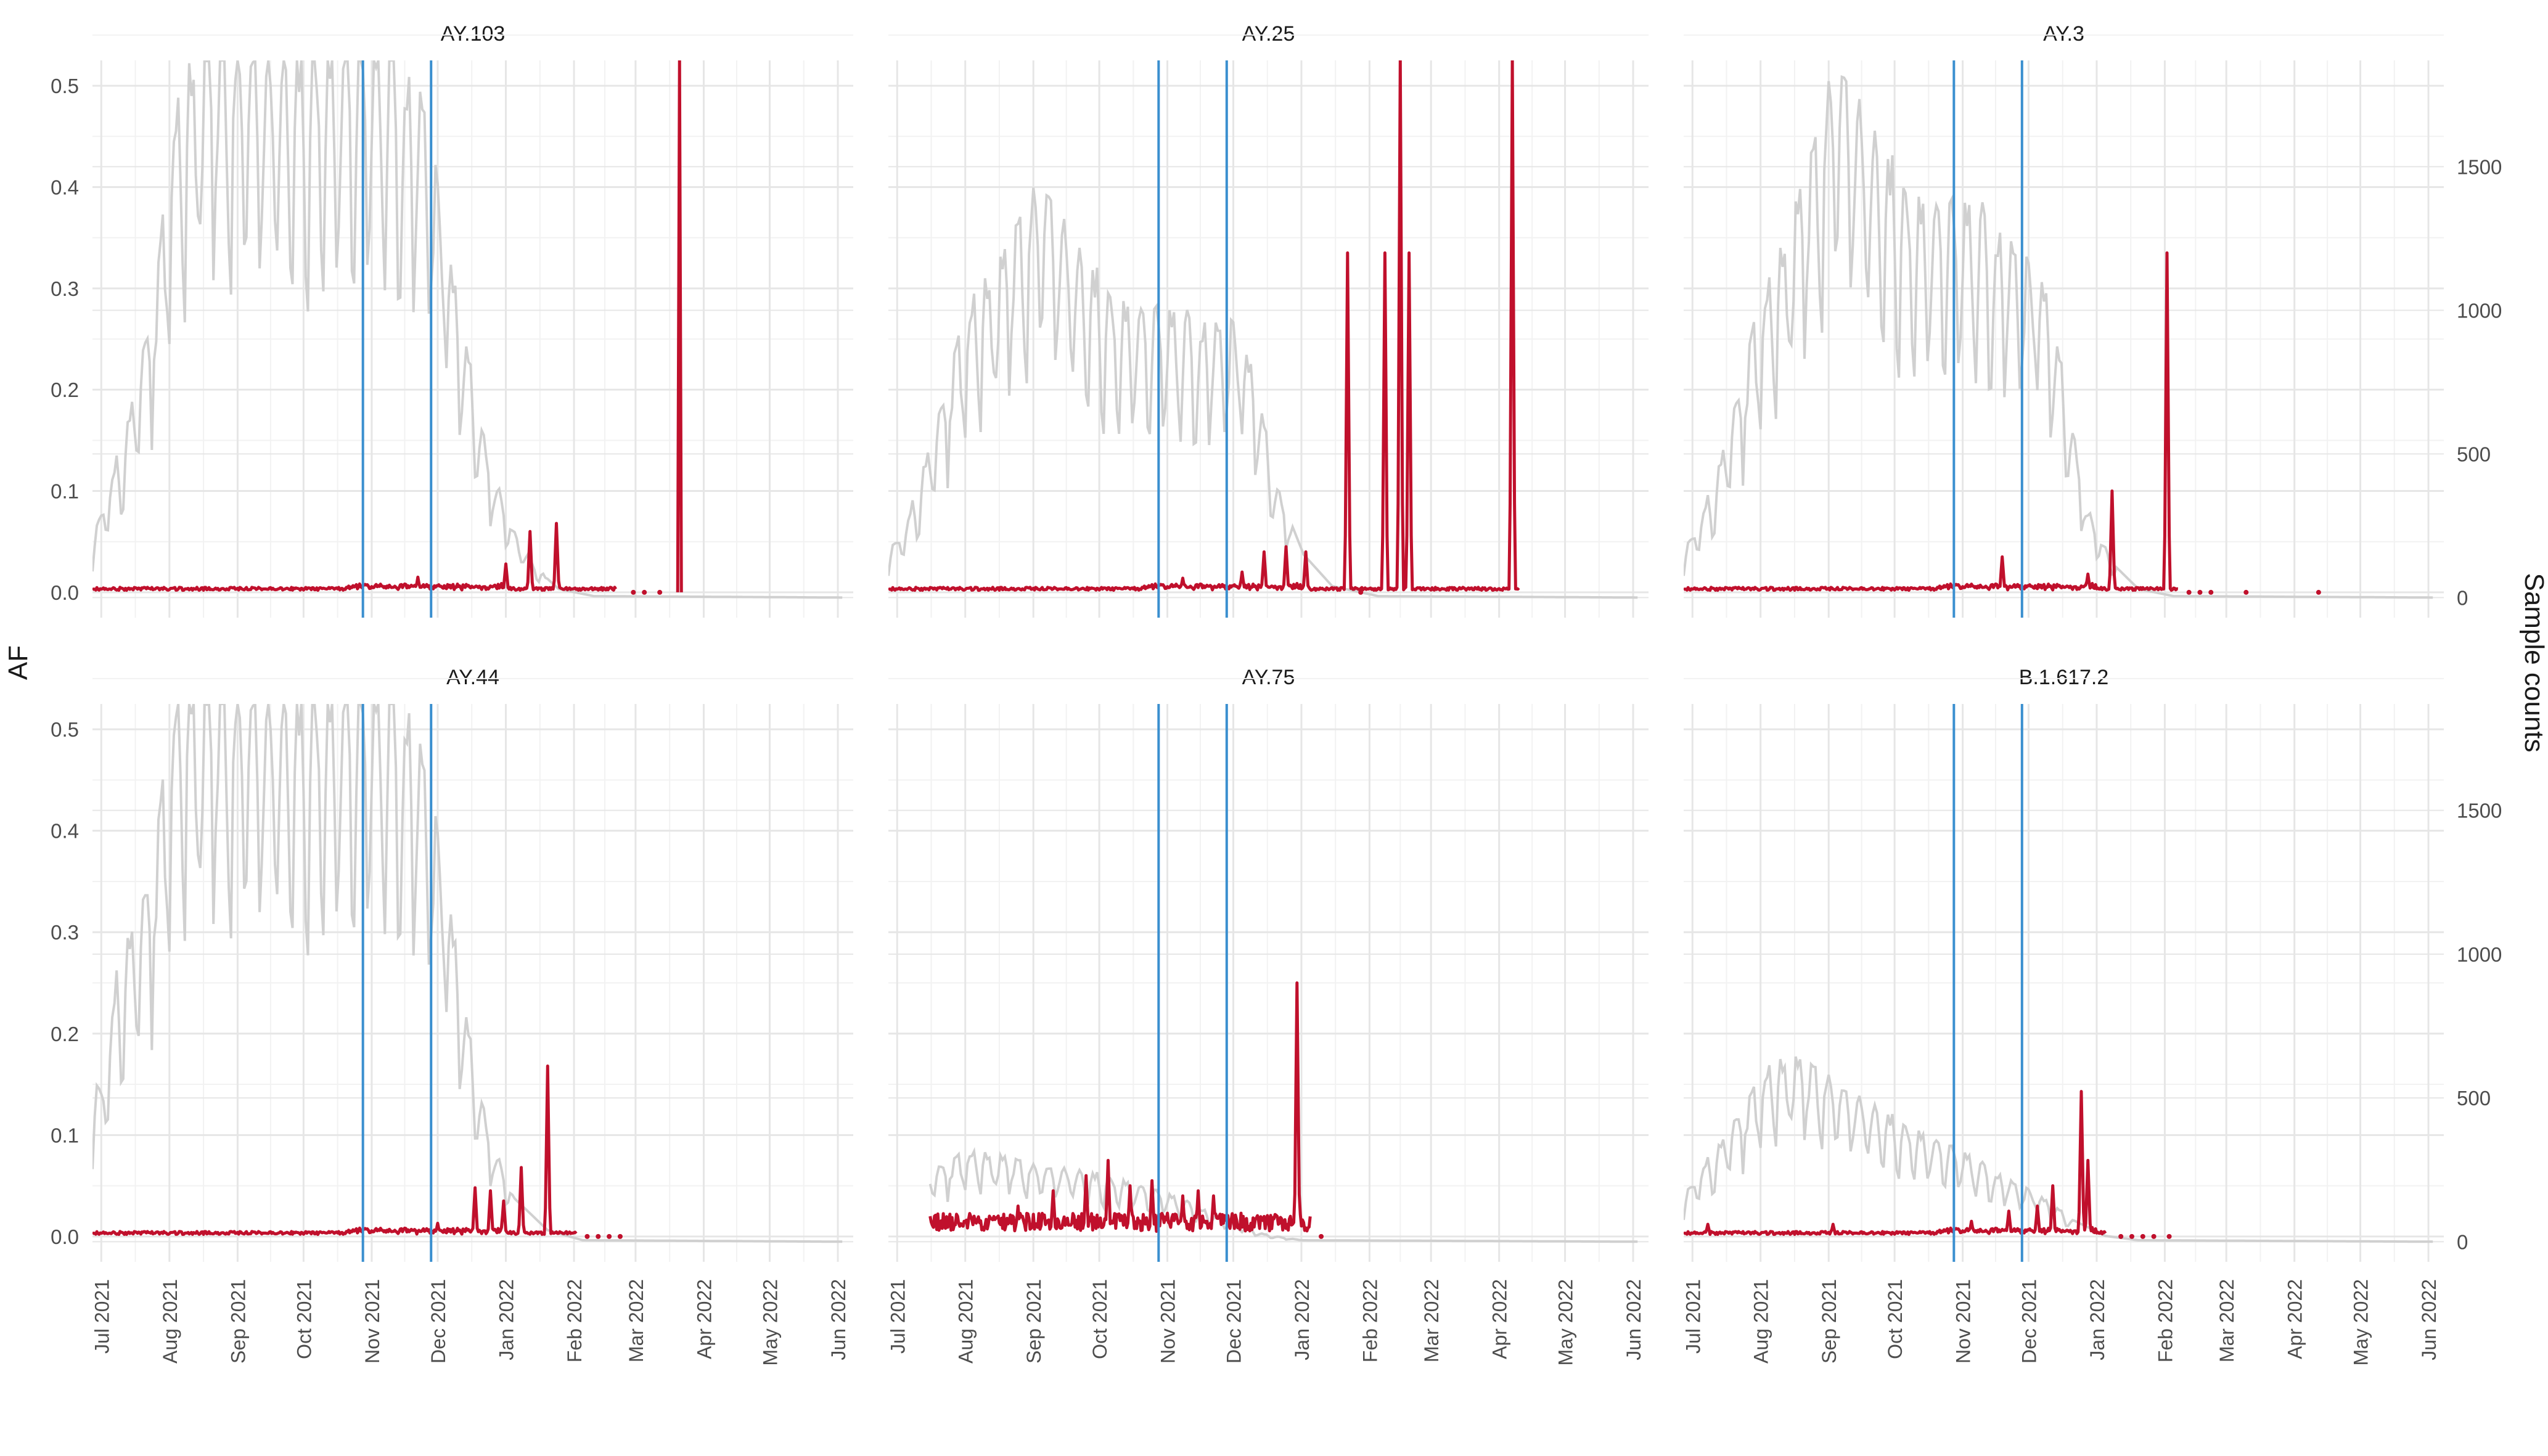  I want to click on panel-ay-25: AY.25, so click(1268, 320).